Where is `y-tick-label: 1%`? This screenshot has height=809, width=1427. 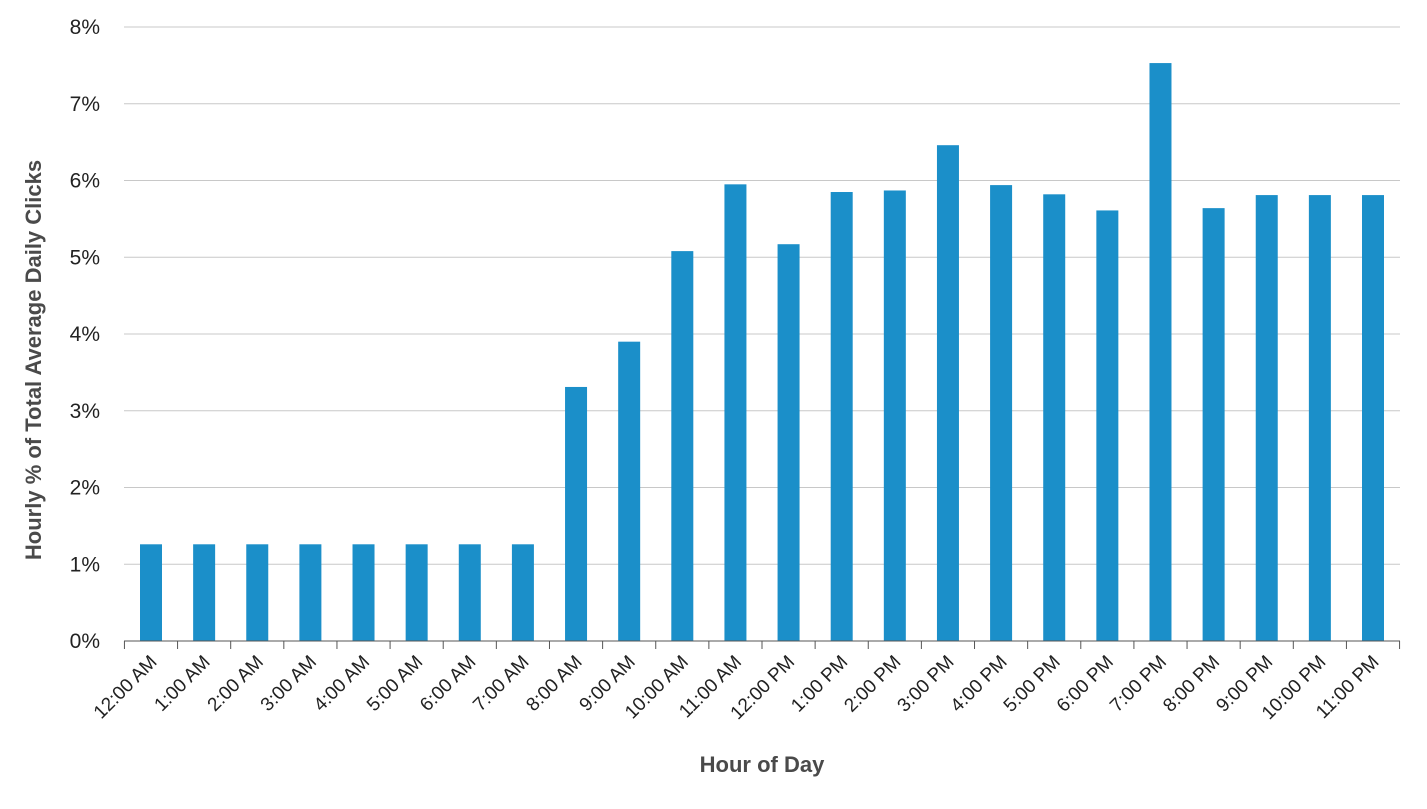
y-tick-label: 1% is located at coordinates (85, 564).